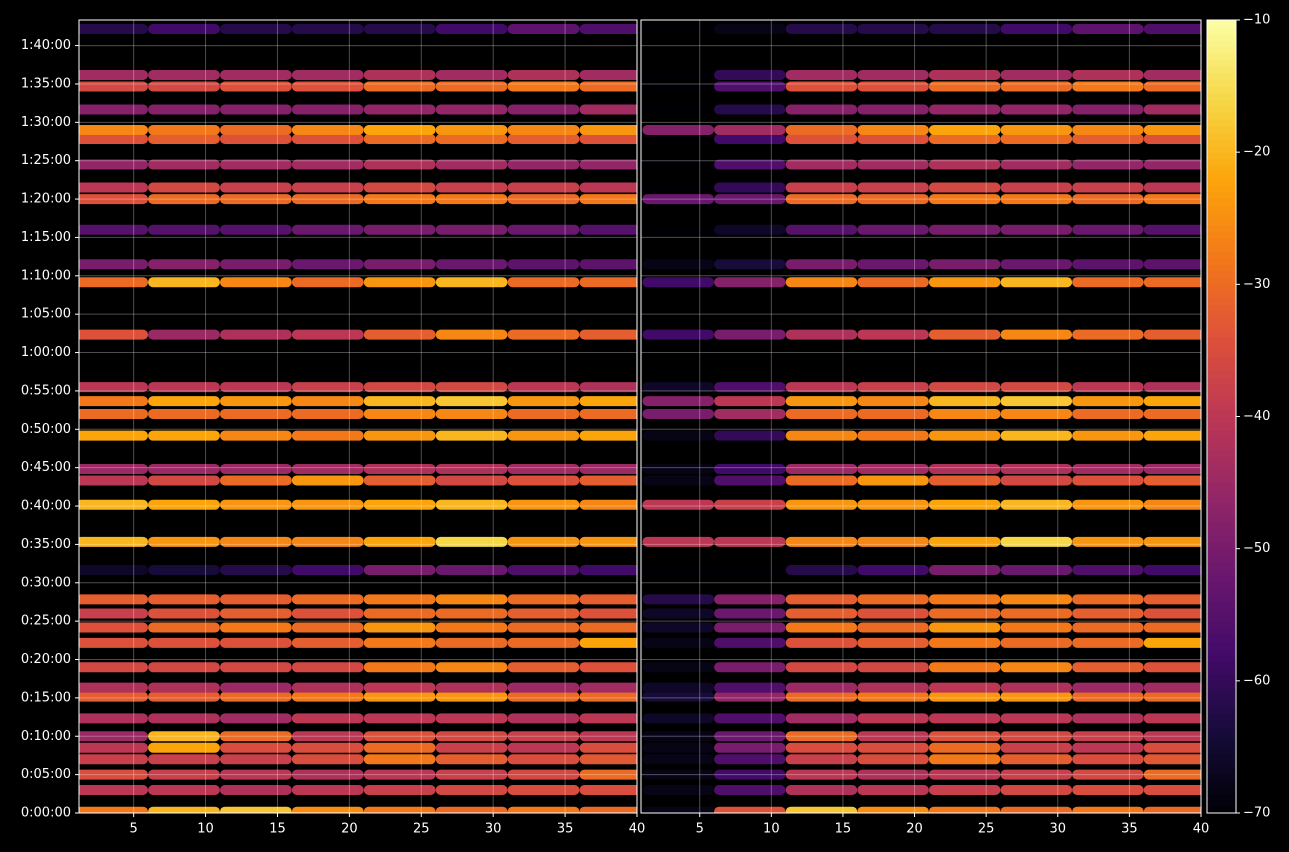 Image resolution: width=1289 pixels, height=852 pixels. What do you see at coordinates (421, 829) in the screenshot?
I see `x-tick-label: 25` at bounding box center [421, 829].